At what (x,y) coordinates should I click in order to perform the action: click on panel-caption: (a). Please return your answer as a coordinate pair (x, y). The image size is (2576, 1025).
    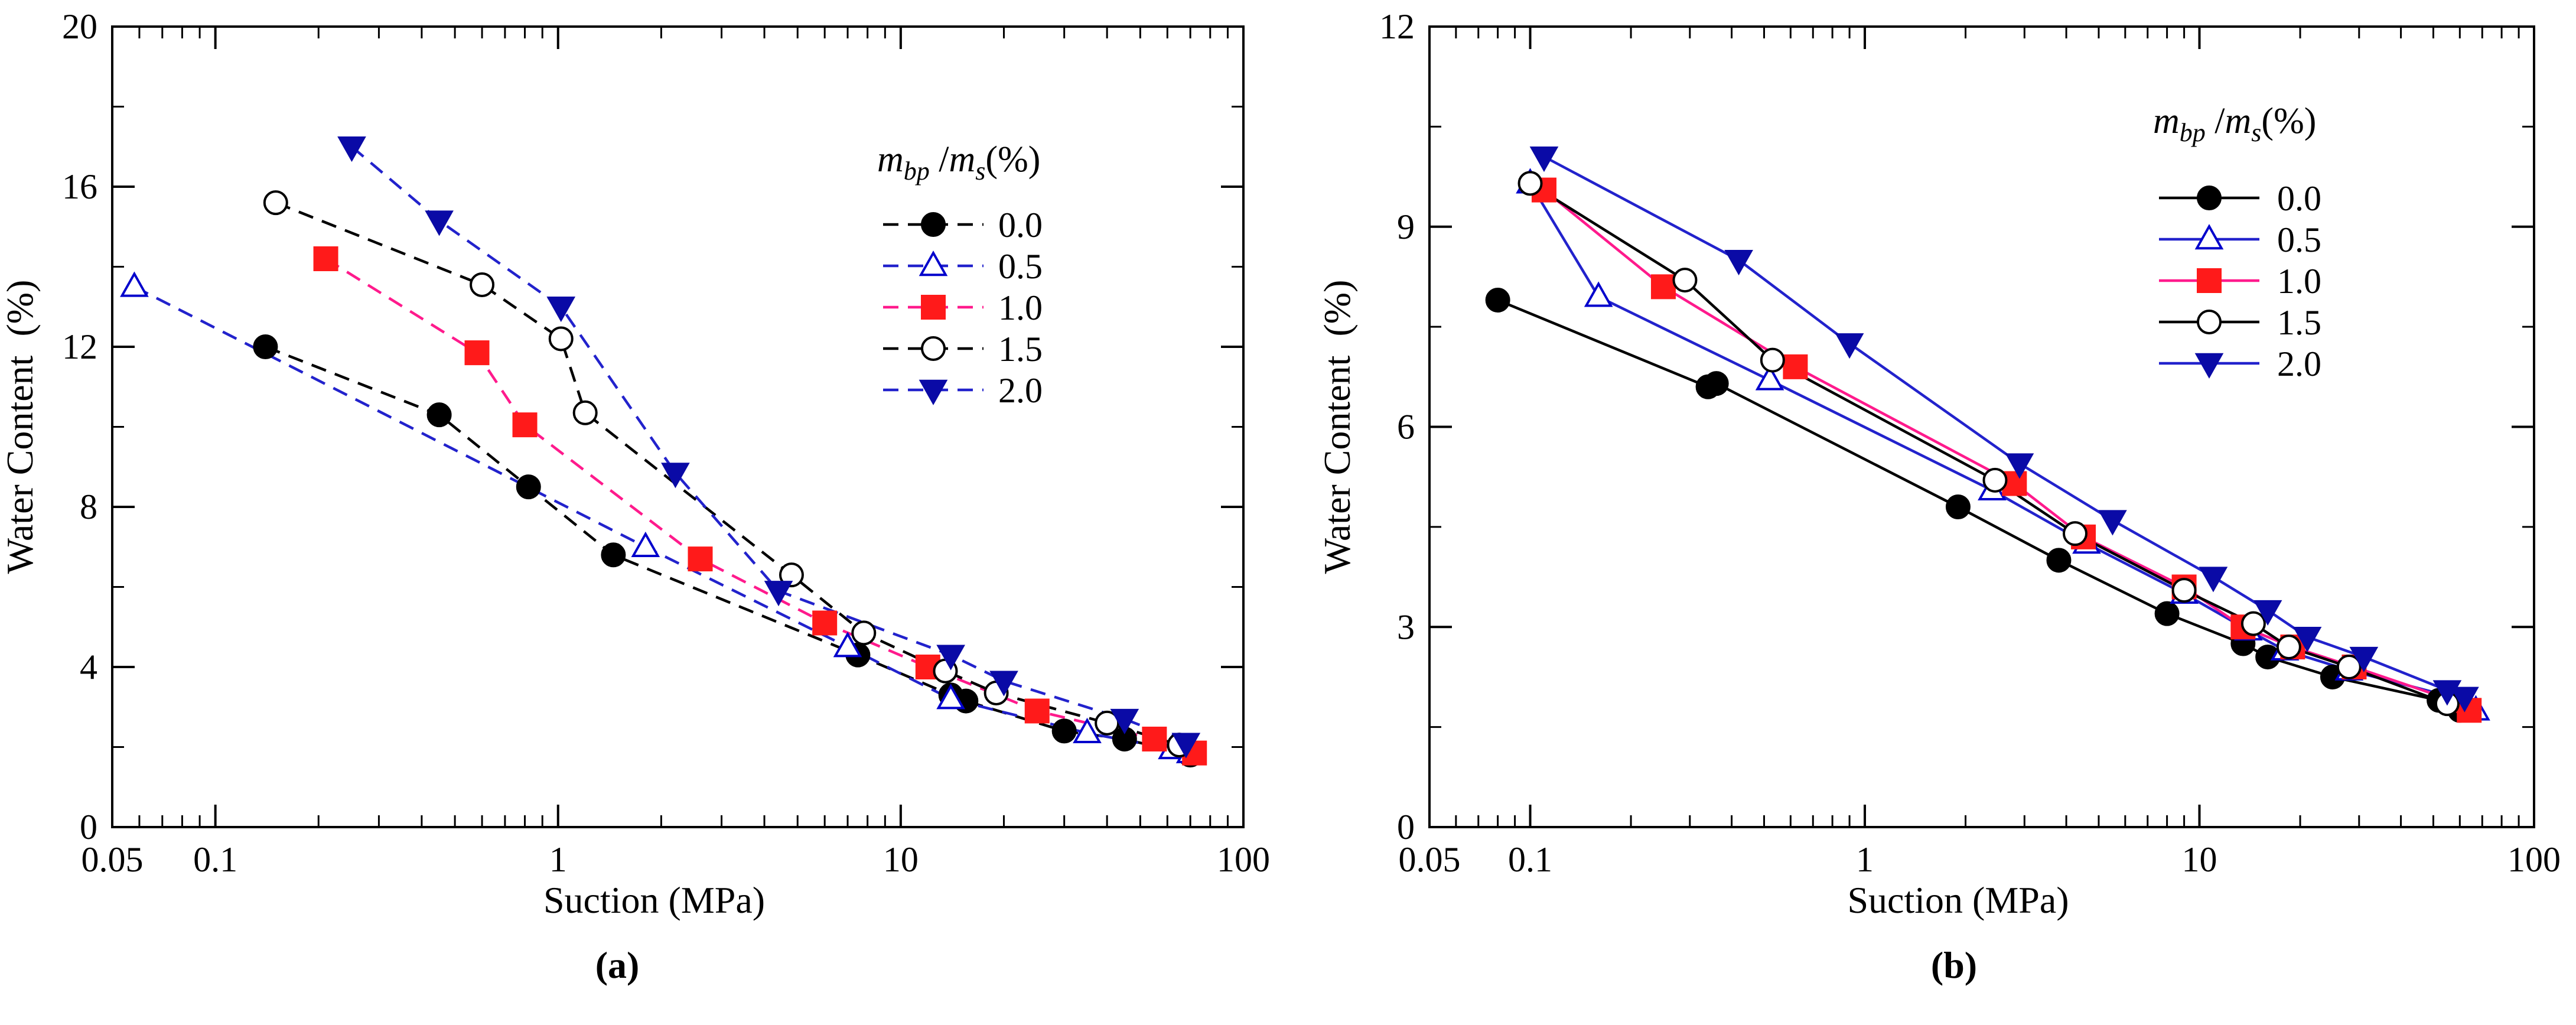
    Looking at the image, I should click on (617, 965).